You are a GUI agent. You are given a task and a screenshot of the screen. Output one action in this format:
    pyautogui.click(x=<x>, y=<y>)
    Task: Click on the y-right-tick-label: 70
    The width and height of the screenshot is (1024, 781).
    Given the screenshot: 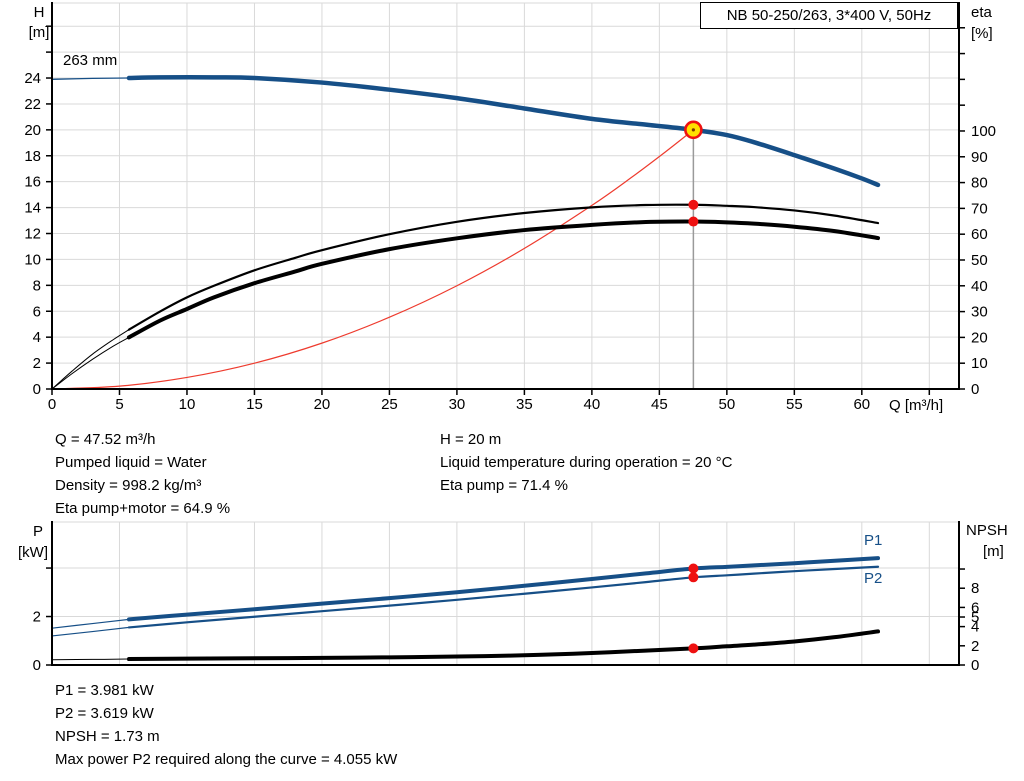 What is the action you would take?
    pyautogui.click(x=979, y=208)
    